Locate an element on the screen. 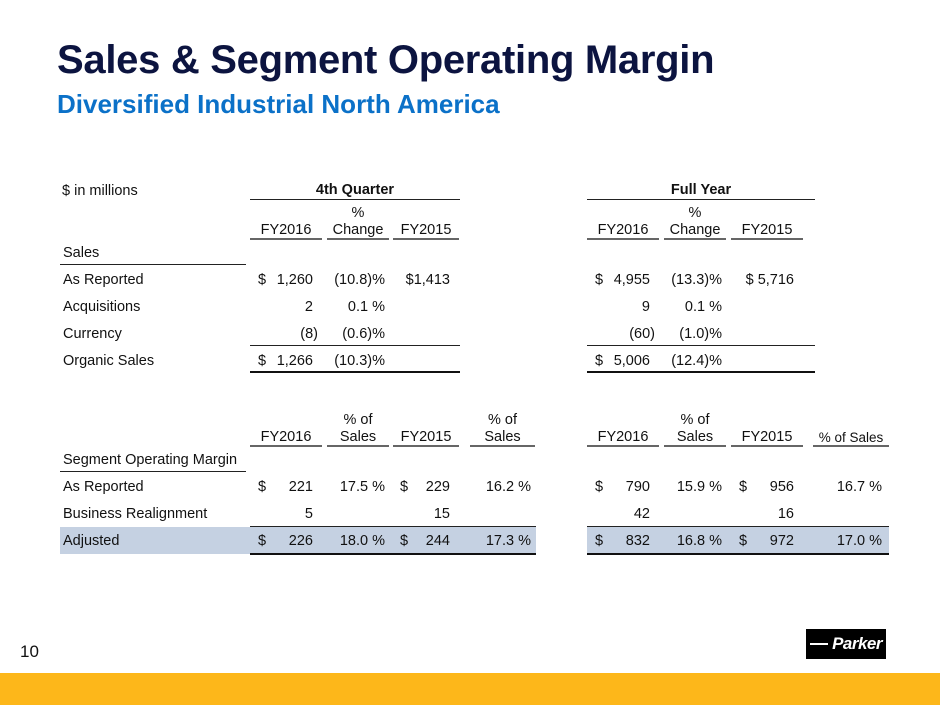  row-label: Currency is located at coordinates (92, 334).